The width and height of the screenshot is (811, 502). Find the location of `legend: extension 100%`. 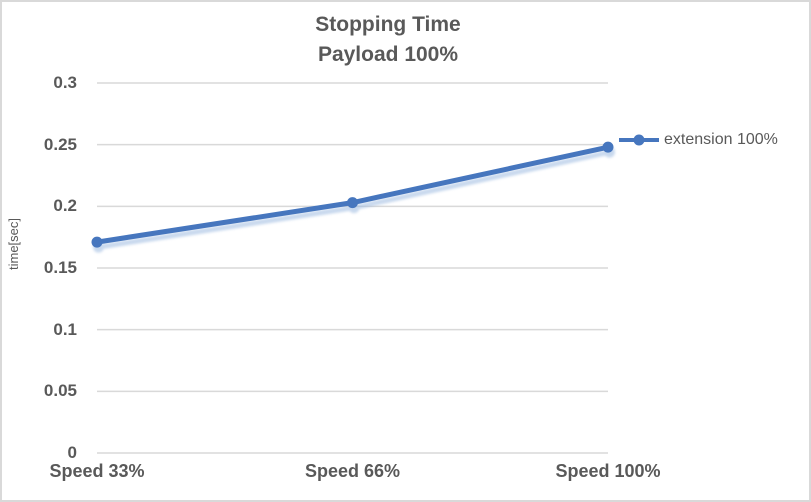

legend: extension 100% is located at coordinates (697, 139).